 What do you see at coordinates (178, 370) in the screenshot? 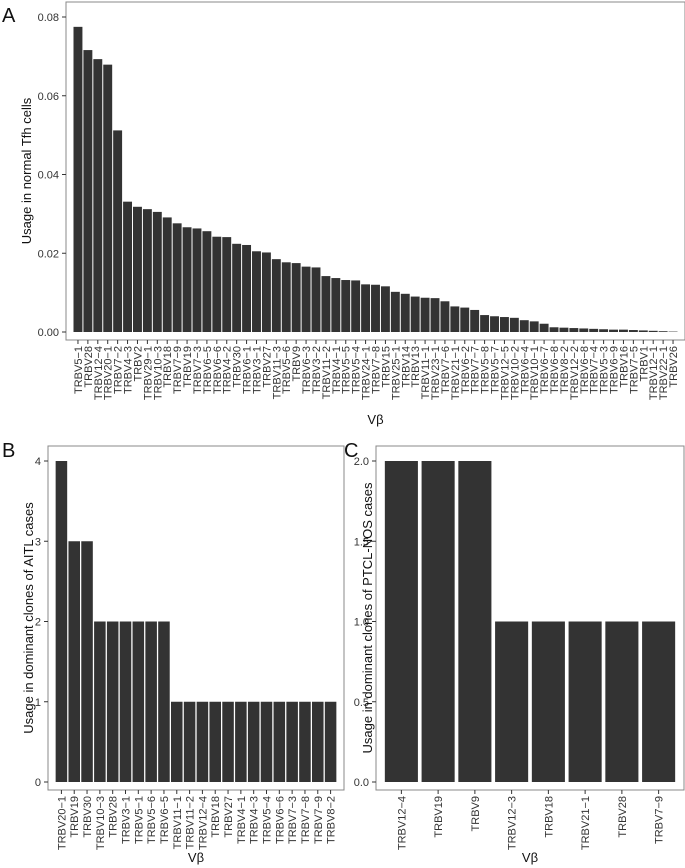
I see `x-tick-label: TRBV7−9` at bounding box center [178, 370].